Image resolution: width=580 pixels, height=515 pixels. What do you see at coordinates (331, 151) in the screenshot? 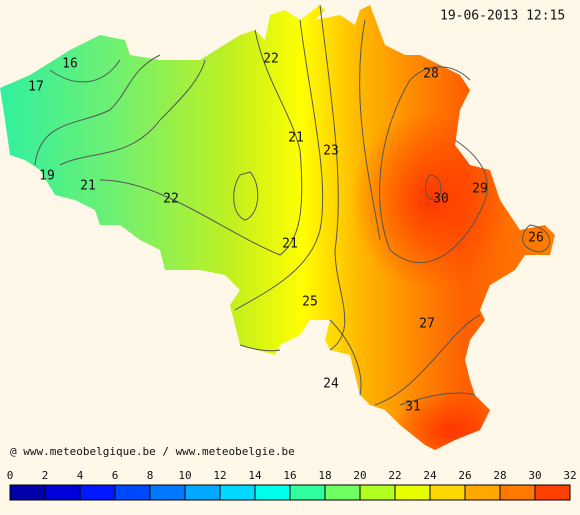
I see `isotherm-label: 23` at bounding box center [331, 151].